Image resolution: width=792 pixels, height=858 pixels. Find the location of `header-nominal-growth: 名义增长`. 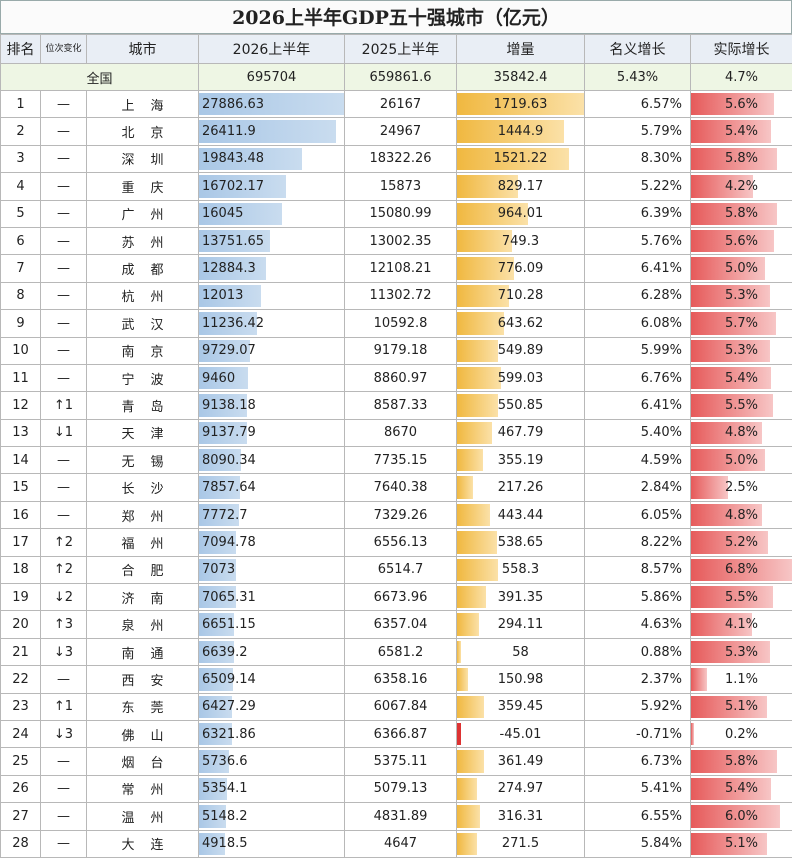

header-nominal-growth: 名义增长 is located at coordinates (638, 49).